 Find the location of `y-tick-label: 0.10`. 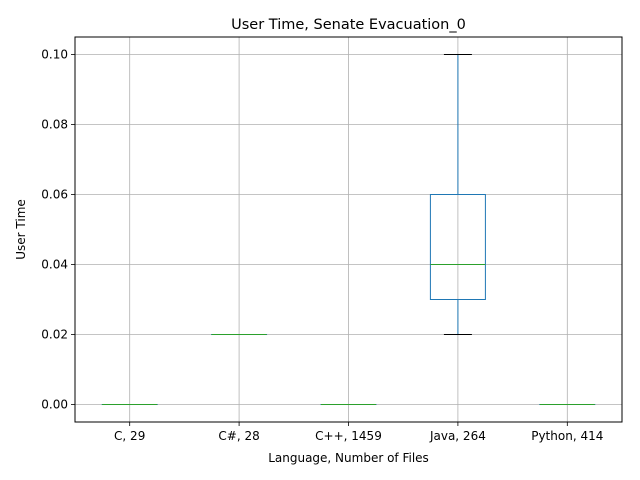

y-tick-label: 0.10 is located at coordinates (54, 55).